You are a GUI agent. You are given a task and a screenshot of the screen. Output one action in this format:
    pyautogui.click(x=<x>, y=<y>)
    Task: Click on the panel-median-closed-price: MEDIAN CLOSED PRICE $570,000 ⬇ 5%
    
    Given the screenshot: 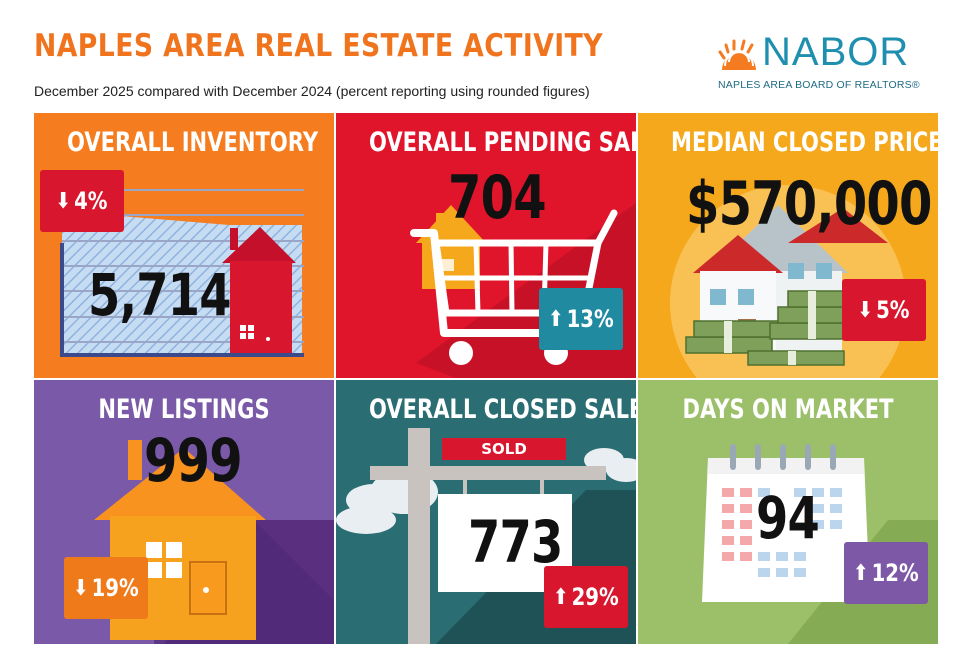 What is the action you would take?
    pyautogui.click(x=788, y=245)
    